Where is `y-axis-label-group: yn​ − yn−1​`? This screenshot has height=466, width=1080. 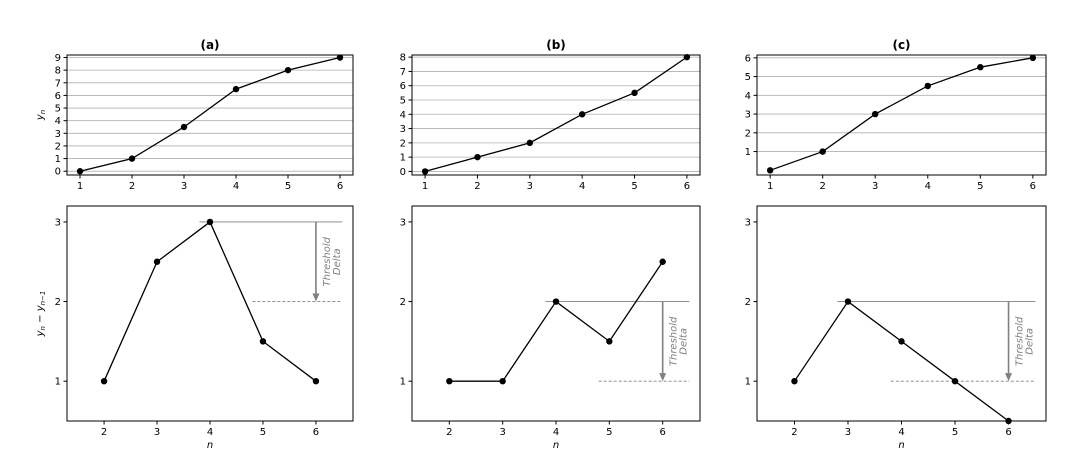
y-axis-label-group: yn​ − yn−1​ is located at coordinates (41, 314).